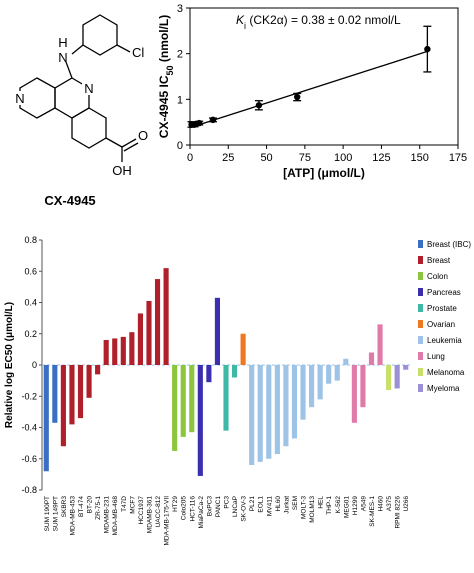  Describe the element at coordinates (9, 365) in the screenshot. I see `y-axis-label: Relative log EC50 (μmol/L)` at that location.